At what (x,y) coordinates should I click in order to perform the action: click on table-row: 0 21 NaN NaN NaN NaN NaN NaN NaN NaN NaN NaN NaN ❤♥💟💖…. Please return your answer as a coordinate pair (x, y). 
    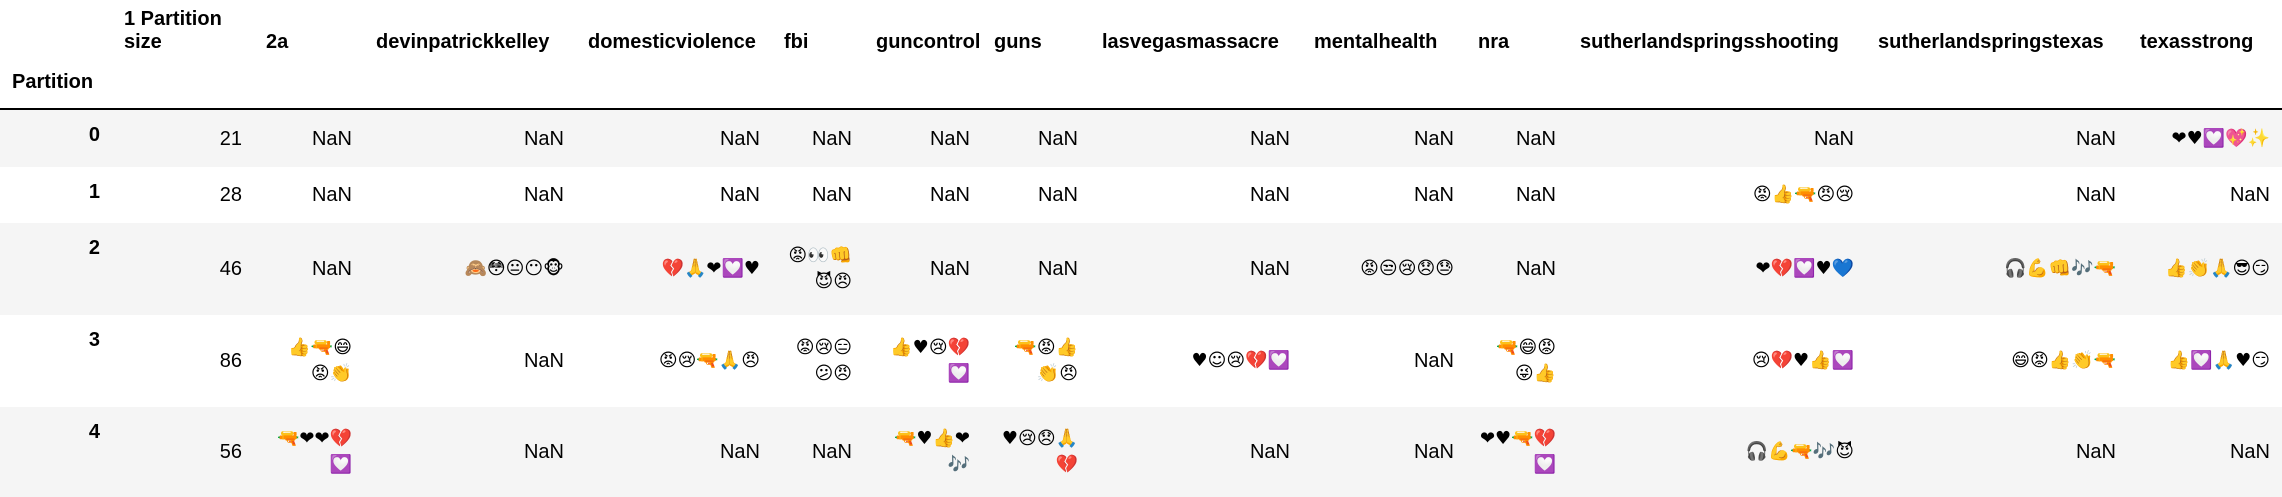
    Looking at the image, I should click on (1141, 138).